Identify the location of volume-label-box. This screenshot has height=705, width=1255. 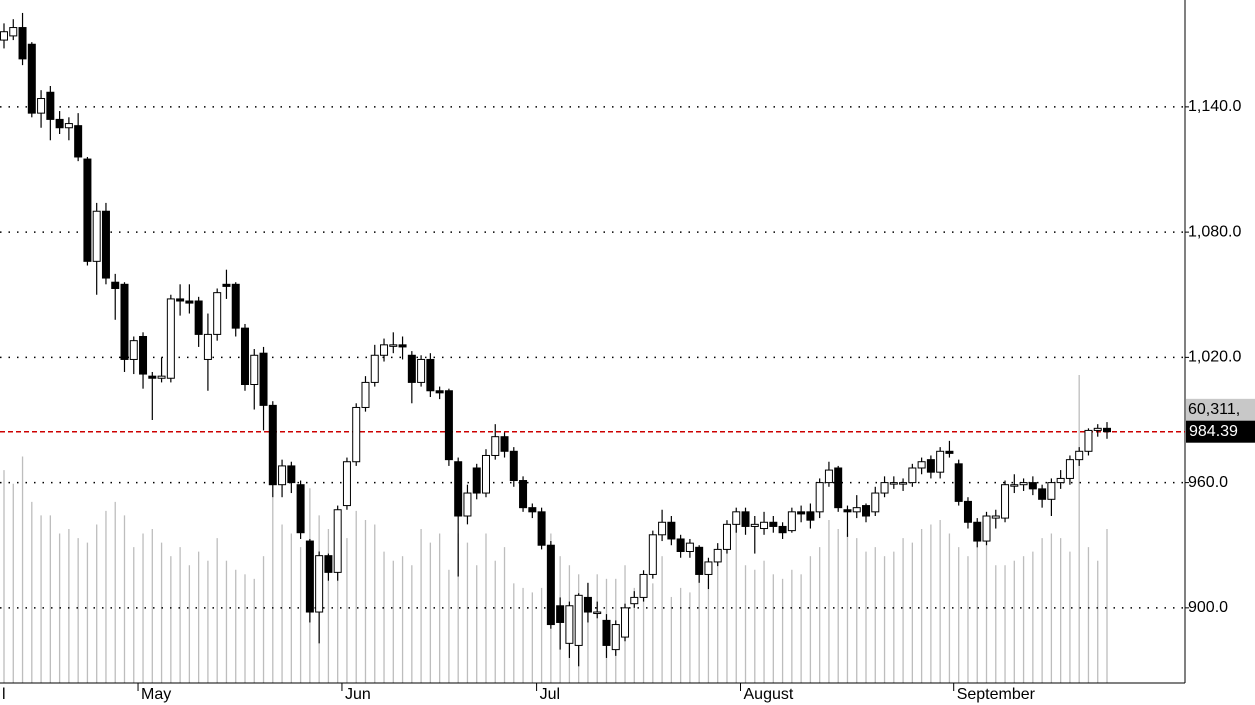
(1220, 409).